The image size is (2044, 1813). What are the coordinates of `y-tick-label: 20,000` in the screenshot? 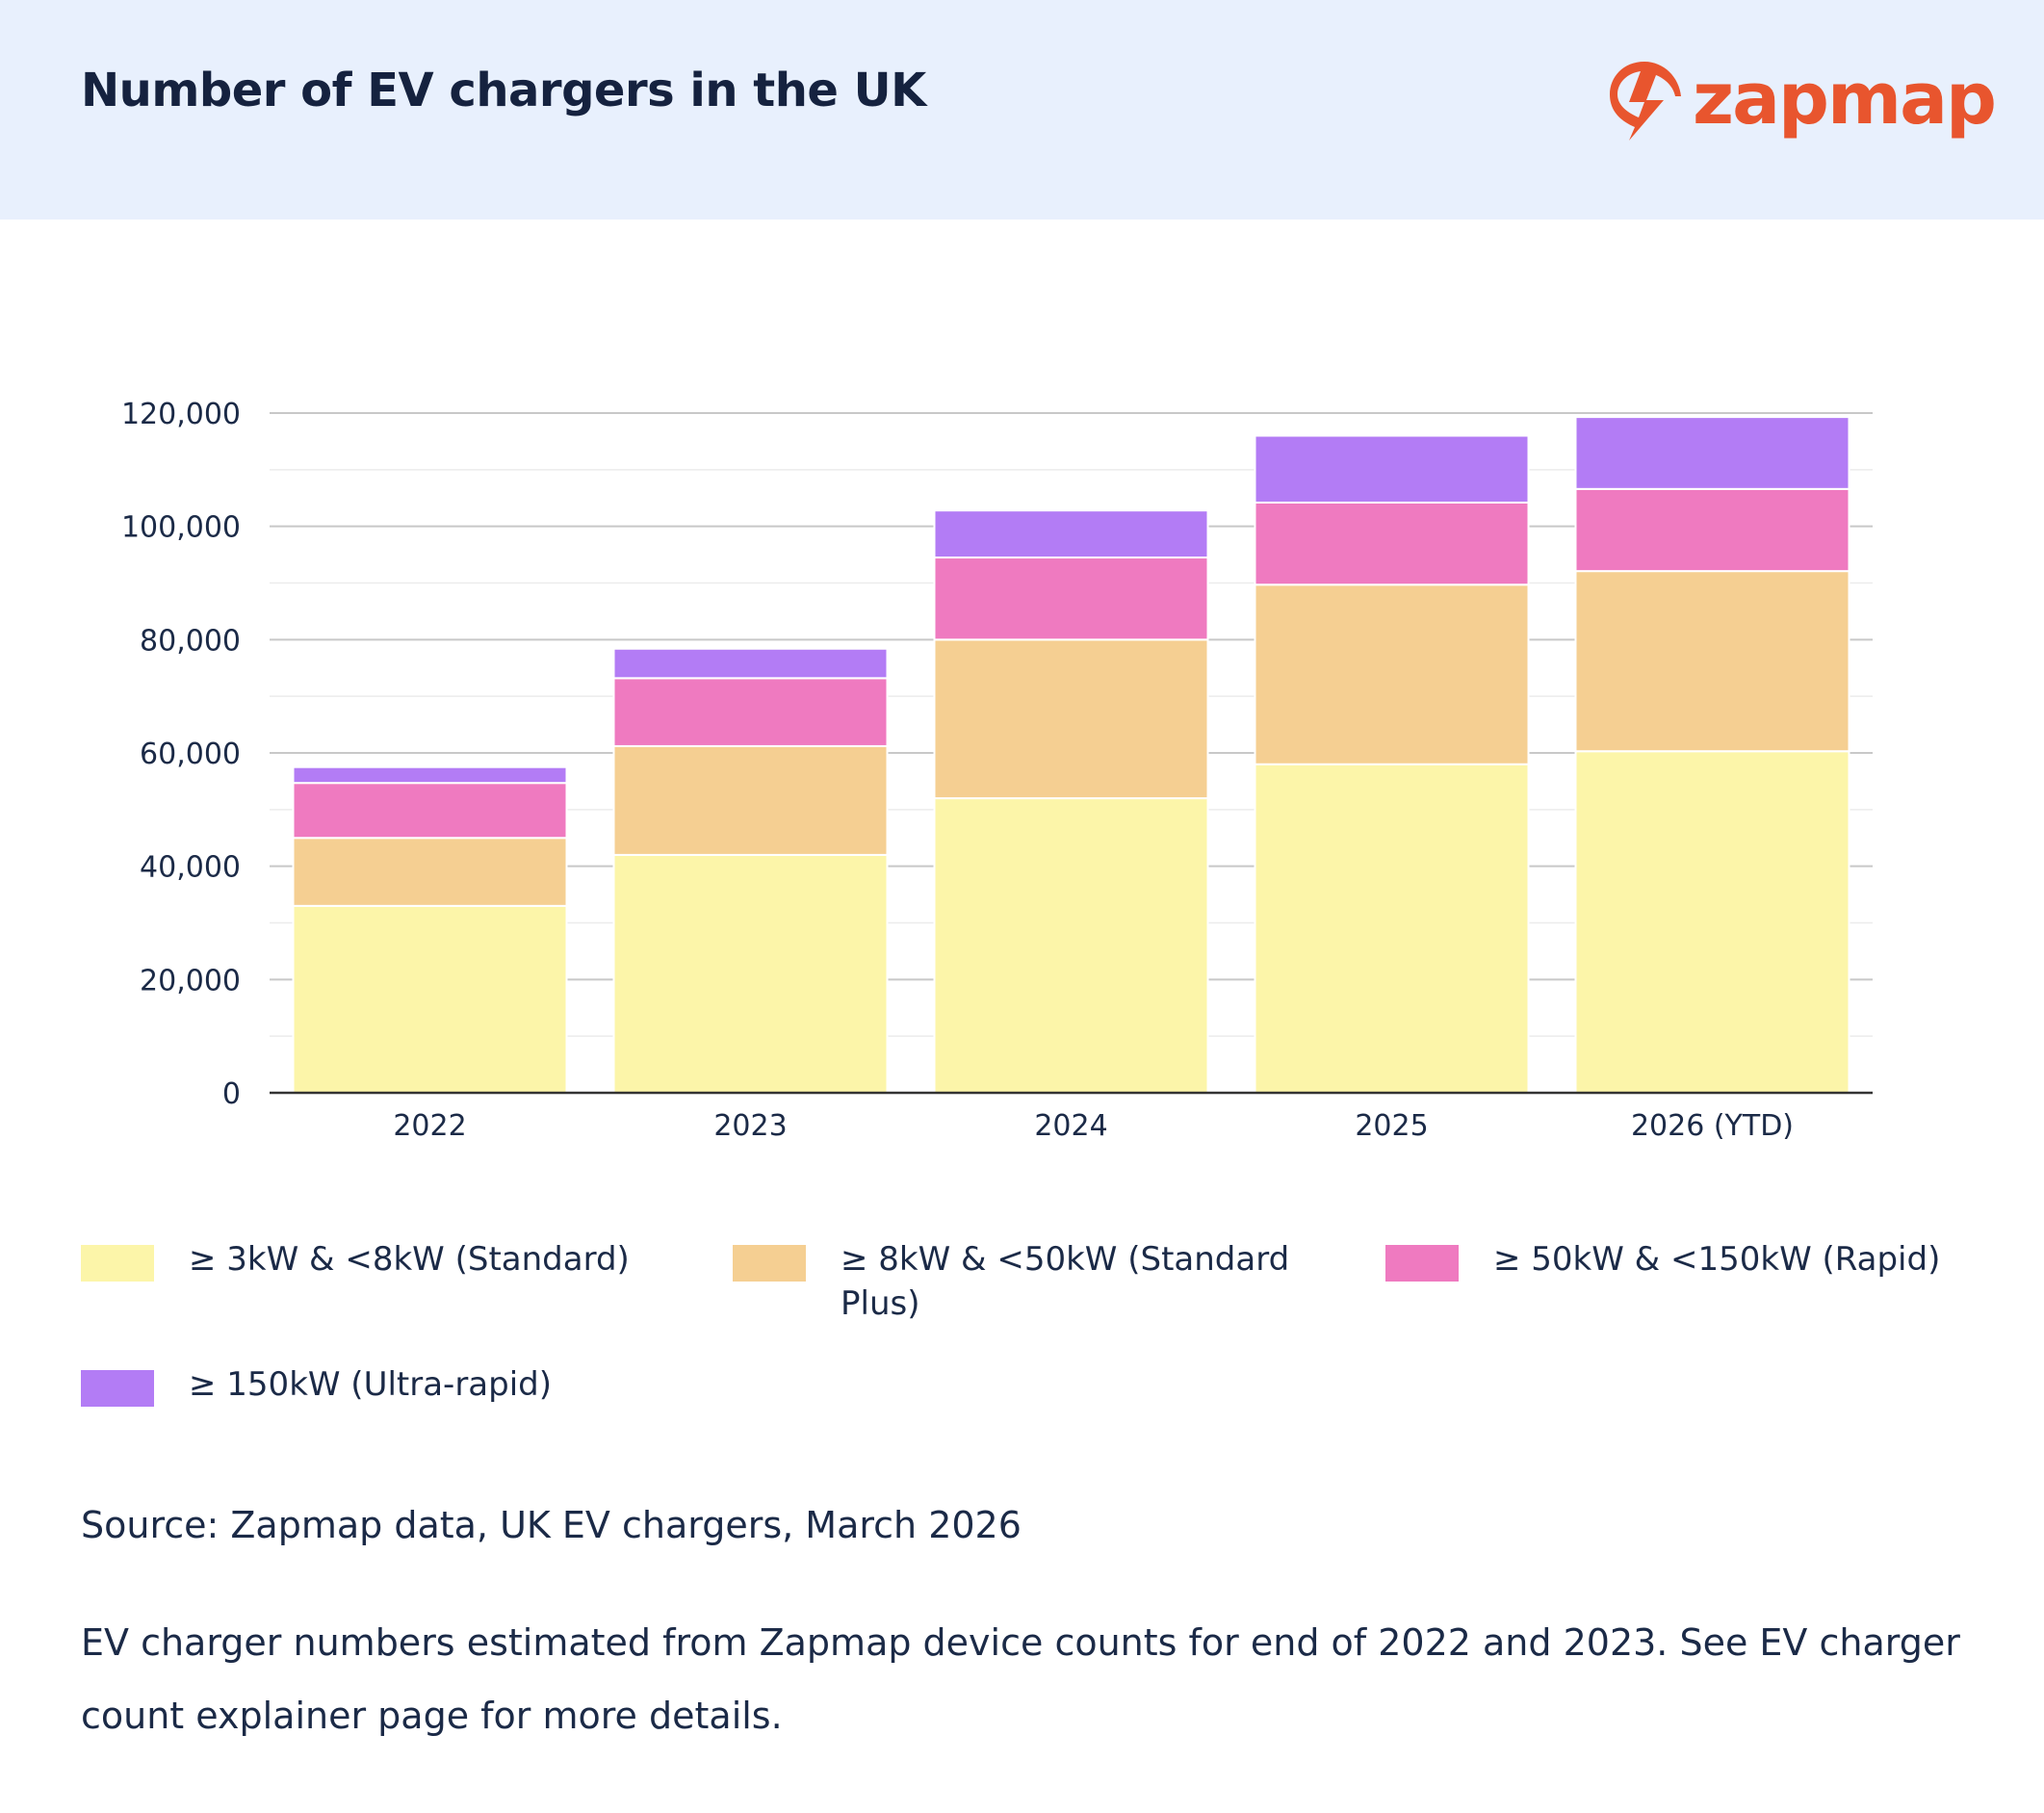 It's located at (191, 980).